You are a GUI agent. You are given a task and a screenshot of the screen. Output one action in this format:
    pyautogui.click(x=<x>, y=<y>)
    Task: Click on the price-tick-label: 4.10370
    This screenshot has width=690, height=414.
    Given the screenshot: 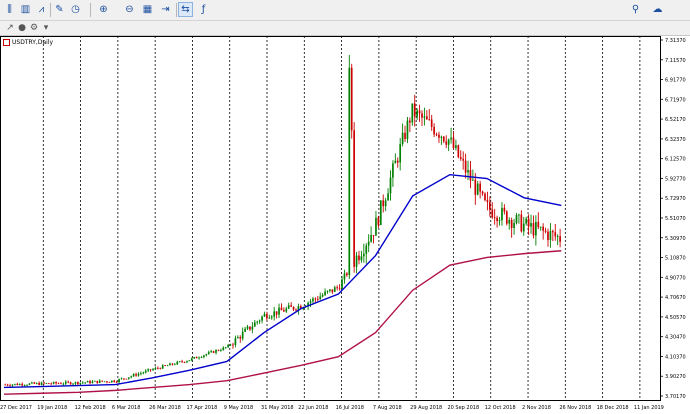 What is the action you would take?
    pyautogui.click(x=675, y=357)
    